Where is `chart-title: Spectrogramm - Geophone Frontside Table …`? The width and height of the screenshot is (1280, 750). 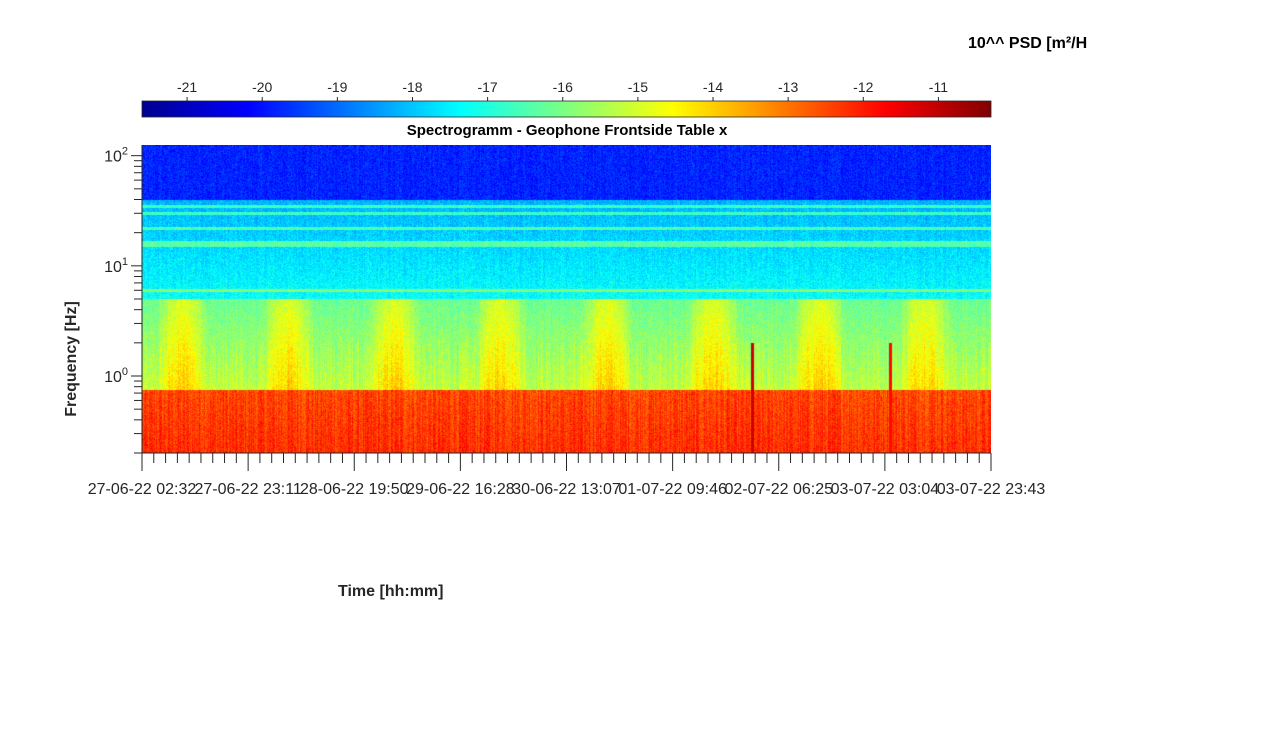 chart-title: Spectrogramm - Geophone Frontside Table … is located at coordinates (567, 130).